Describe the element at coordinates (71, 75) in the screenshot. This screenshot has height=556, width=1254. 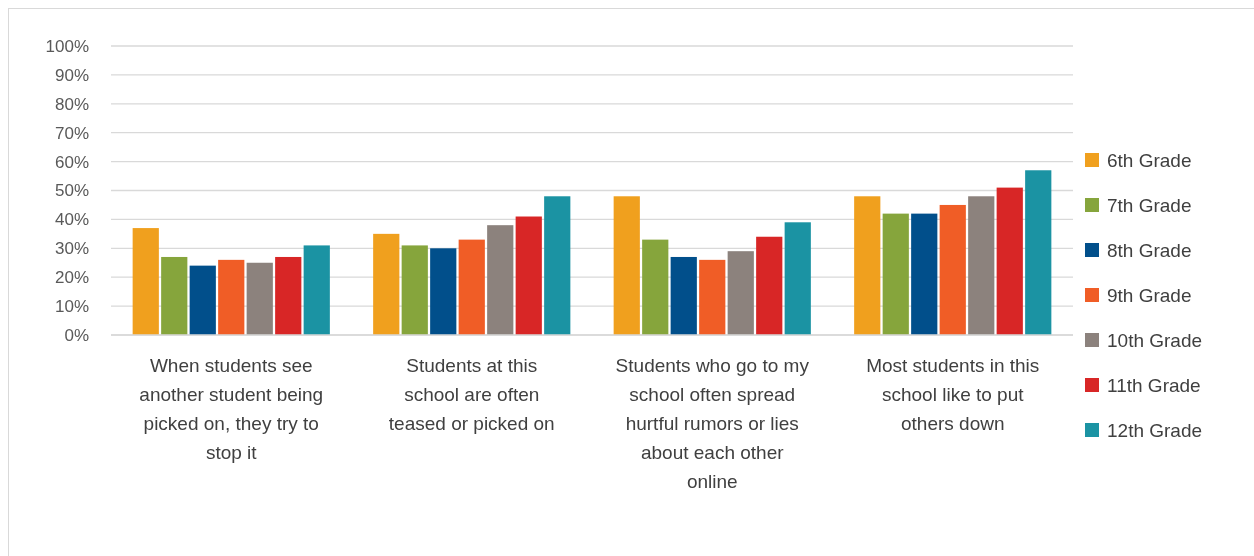
I see `y-tick-label: 90%` at that location.